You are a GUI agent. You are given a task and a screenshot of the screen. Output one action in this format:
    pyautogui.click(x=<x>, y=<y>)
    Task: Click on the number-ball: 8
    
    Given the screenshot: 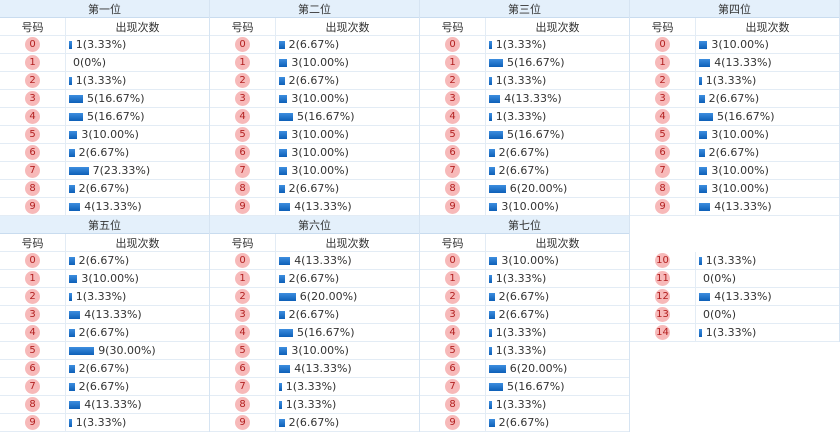 What is the action you would take?
    pyautogui.click(x=32, y=404)
    